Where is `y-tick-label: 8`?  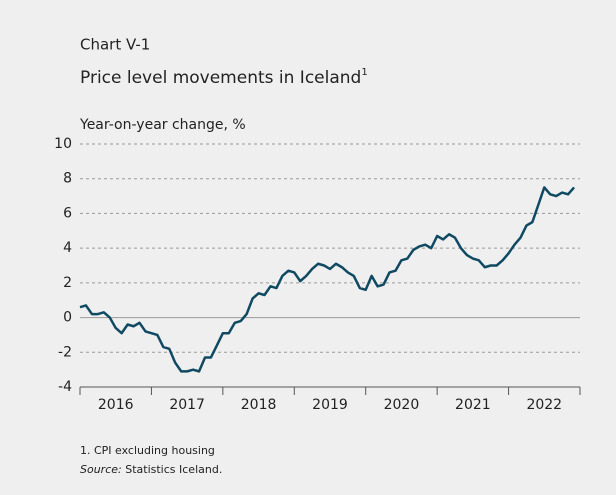
y-tick-label: 8 is located at coordinates (67, 179).